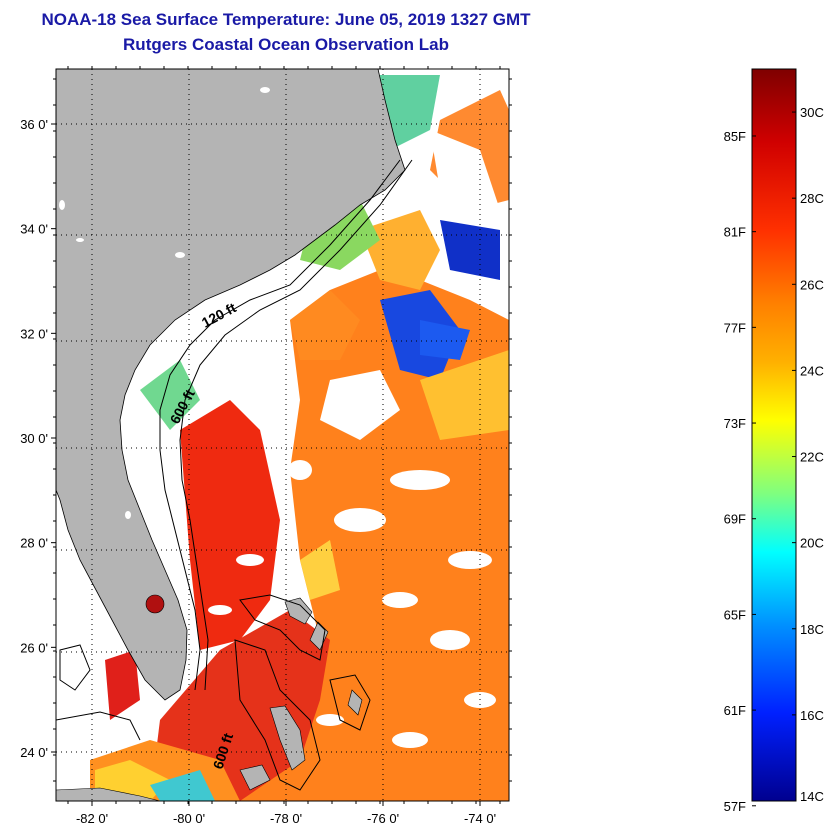  I want to click on colorbar-fahrenheit-label: 81F, so click(735, 232).